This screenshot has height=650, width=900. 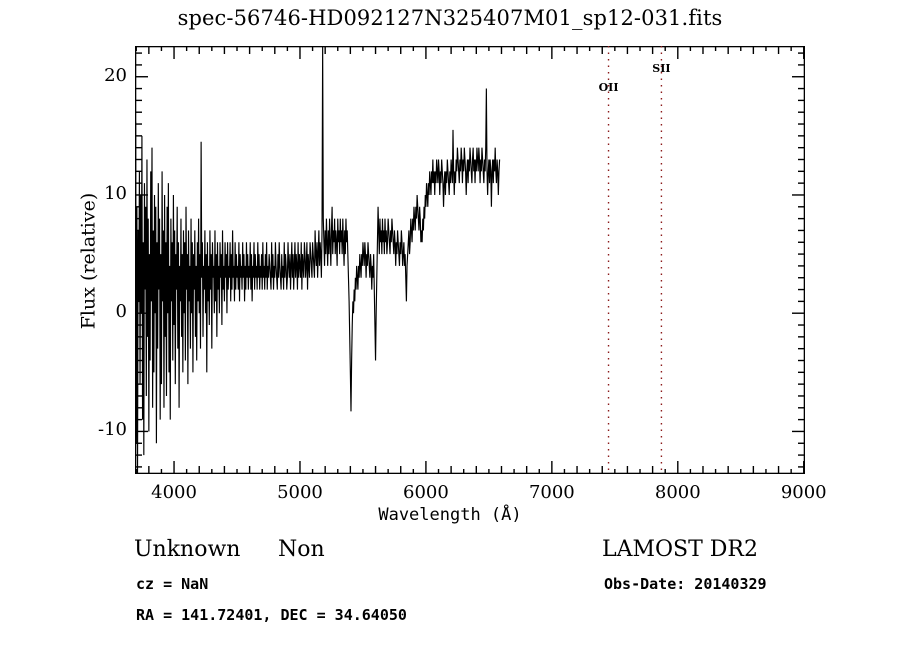 What do you see at coordinates (301, 549) in the screenshot?
I see `object-subclass: Non` at bounding box center [301, 549].